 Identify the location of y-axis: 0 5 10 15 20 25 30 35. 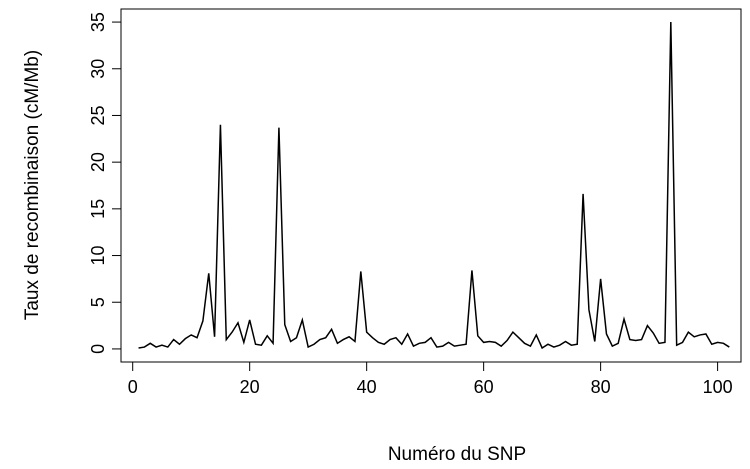
(104, 183).